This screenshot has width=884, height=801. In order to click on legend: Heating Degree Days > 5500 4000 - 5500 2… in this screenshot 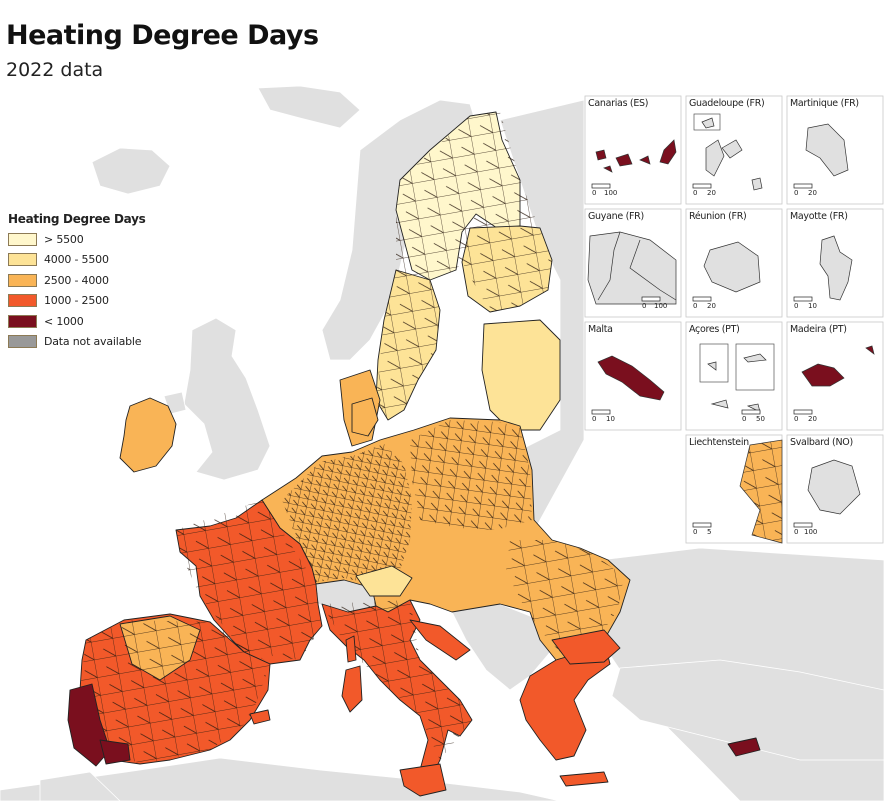, I will do `click(93, 282)`.